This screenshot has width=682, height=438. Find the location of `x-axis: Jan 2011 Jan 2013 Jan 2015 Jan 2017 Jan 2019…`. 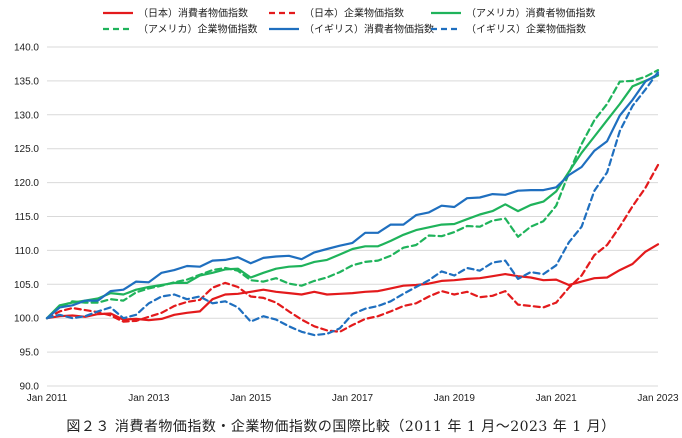

x-axis: Jan 2011 Jan 2013 Jan 2015 Jan 2017 Jan 2019… is located at coordinates (353, 398).